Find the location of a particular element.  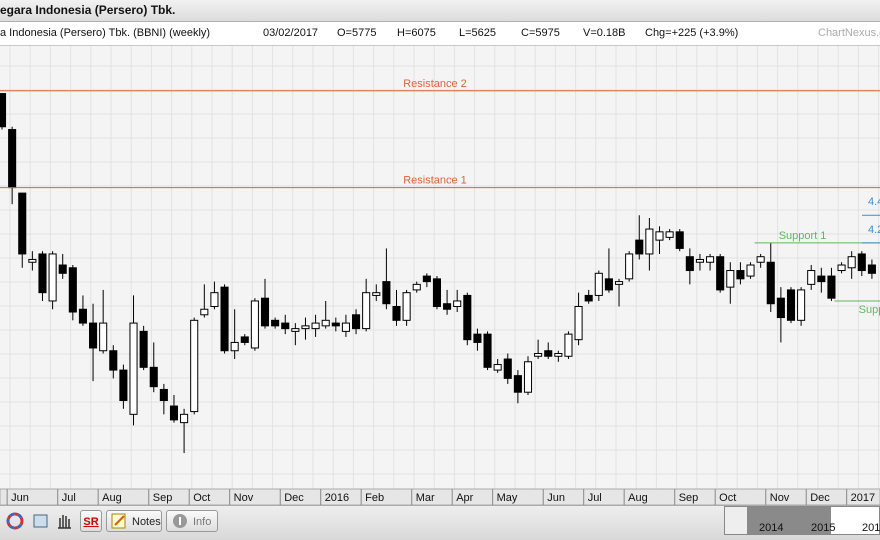

color-icon is located at coordinates (15, 521).